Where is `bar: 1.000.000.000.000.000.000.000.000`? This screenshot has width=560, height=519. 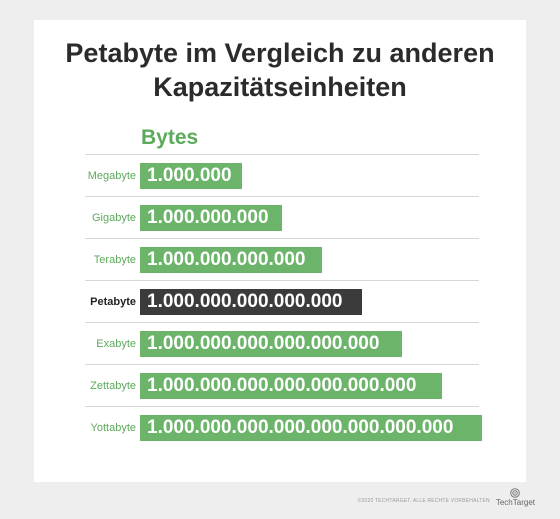
bar: 1.000.000.000.000.000.000.000.000 is located at coordinates (311, 428).